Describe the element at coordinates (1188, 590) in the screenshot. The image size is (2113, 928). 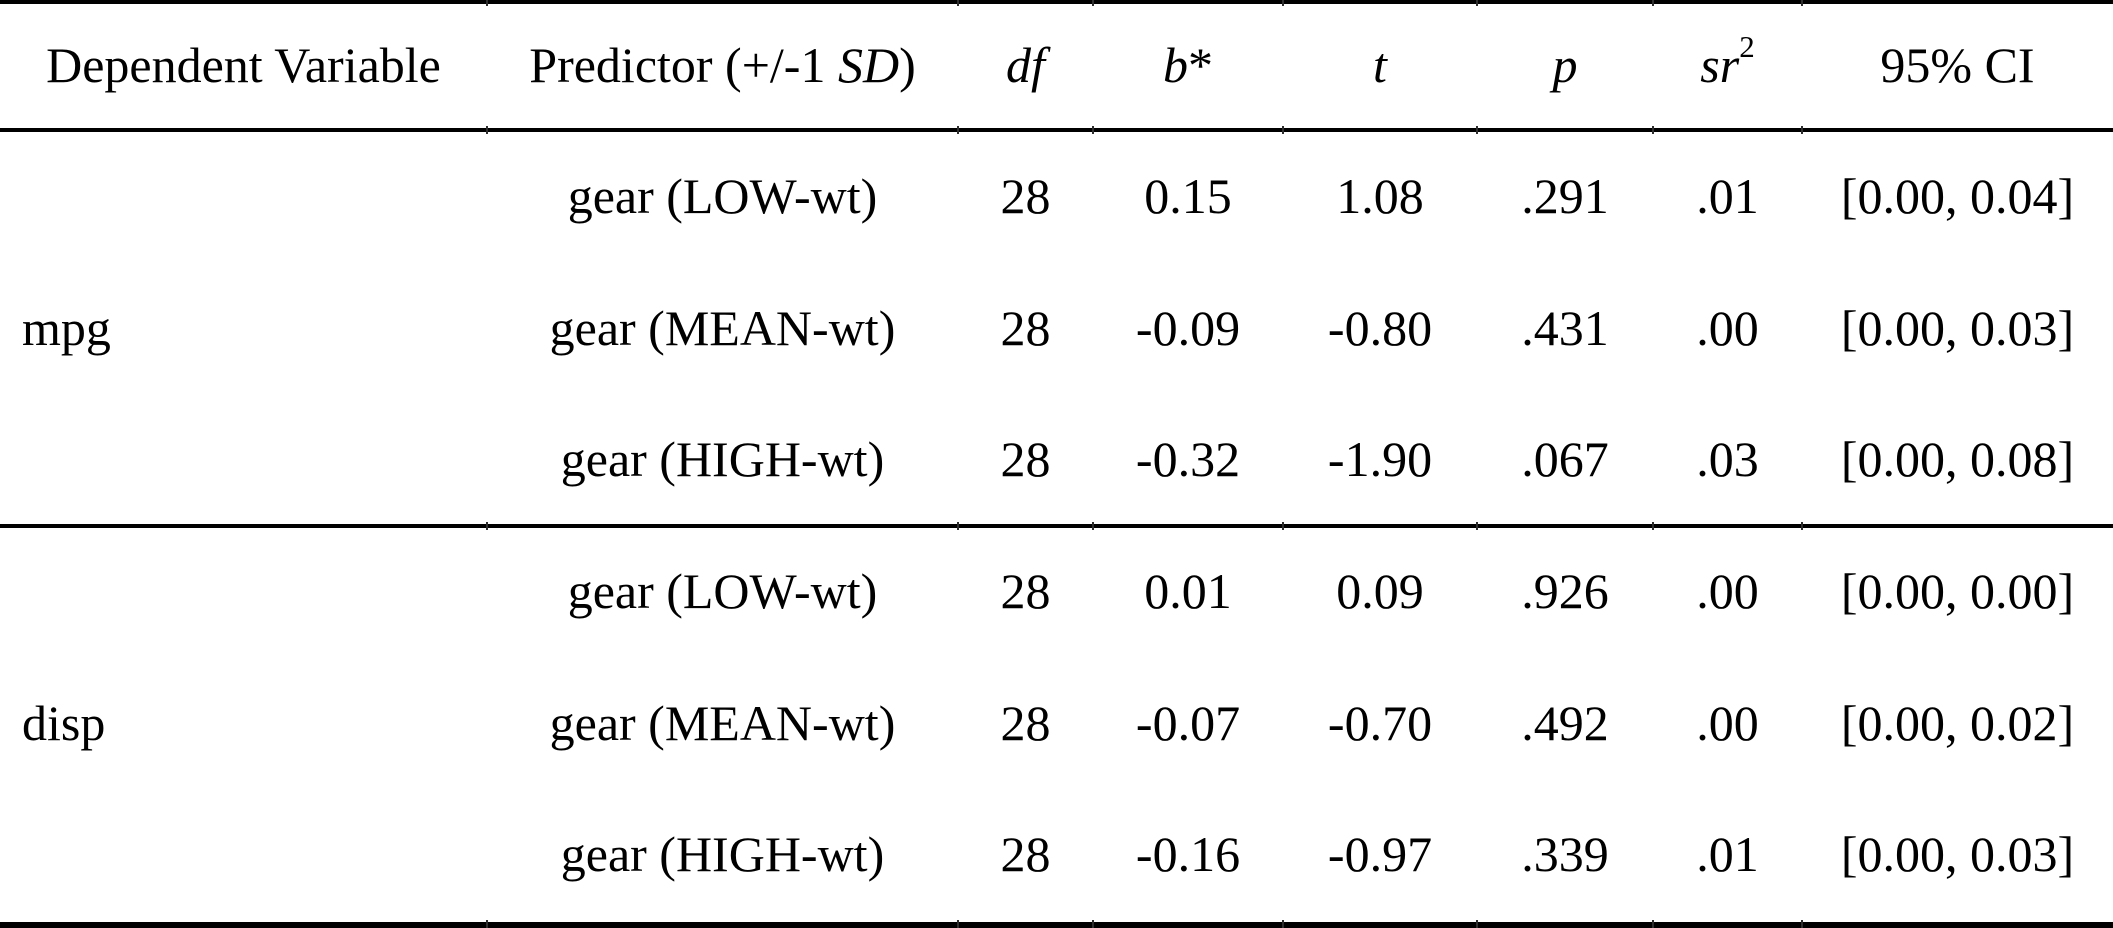
I see `cell-b: 0.01` at that location.